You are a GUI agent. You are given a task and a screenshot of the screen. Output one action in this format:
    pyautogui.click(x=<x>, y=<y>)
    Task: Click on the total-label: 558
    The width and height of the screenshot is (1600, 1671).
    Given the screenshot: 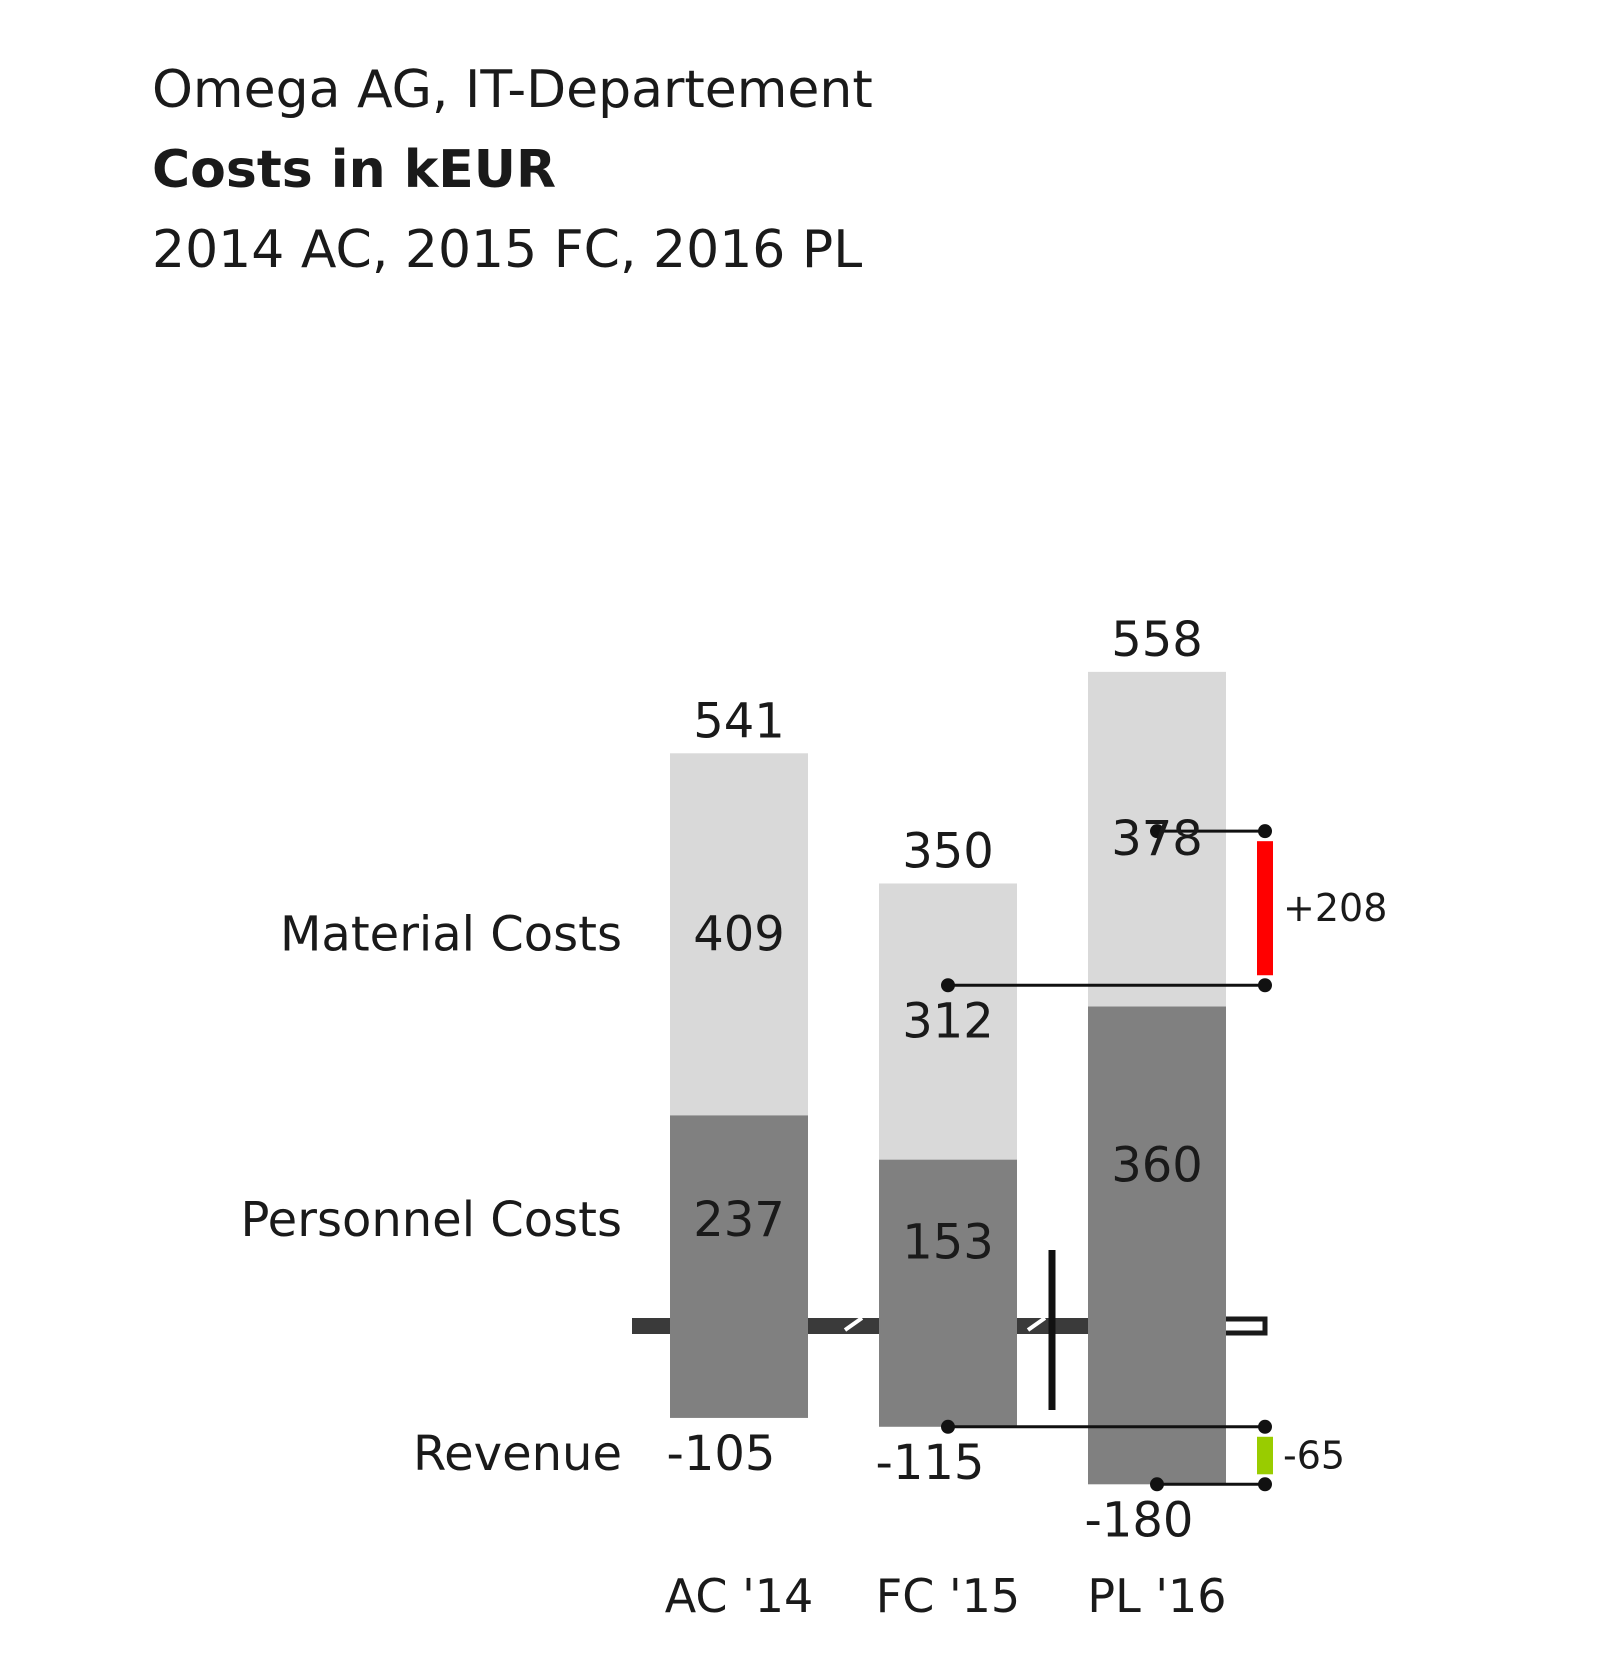 What is the action you would take?
    pyautogui.click(x=1157, y=640)
    